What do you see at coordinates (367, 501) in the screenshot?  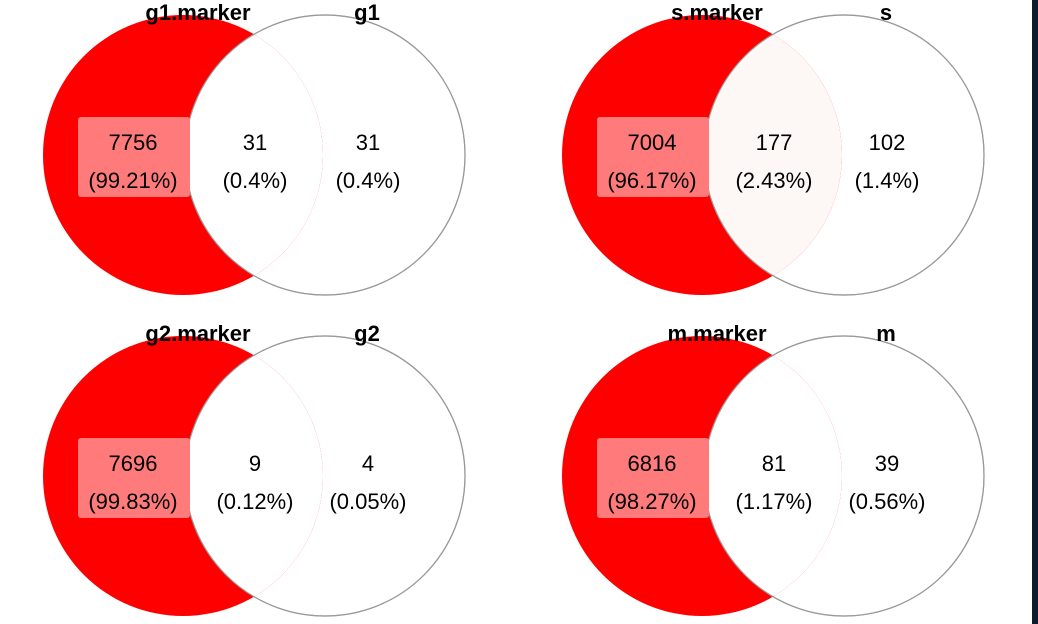 I see `right-only-percent: (0.05%)` at bounding box center [367, 501].